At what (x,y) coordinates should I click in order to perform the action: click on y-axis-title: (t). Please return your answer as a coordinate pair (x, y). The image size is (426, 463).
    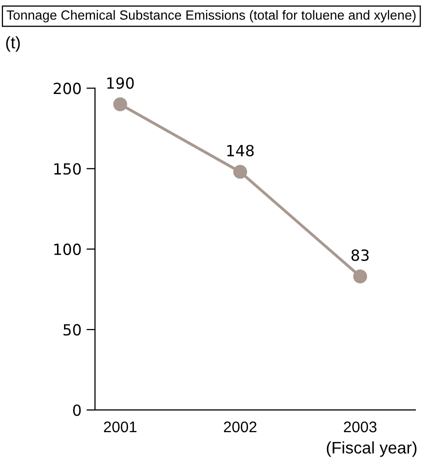
    Looking at the image, I should click on (13, 44).